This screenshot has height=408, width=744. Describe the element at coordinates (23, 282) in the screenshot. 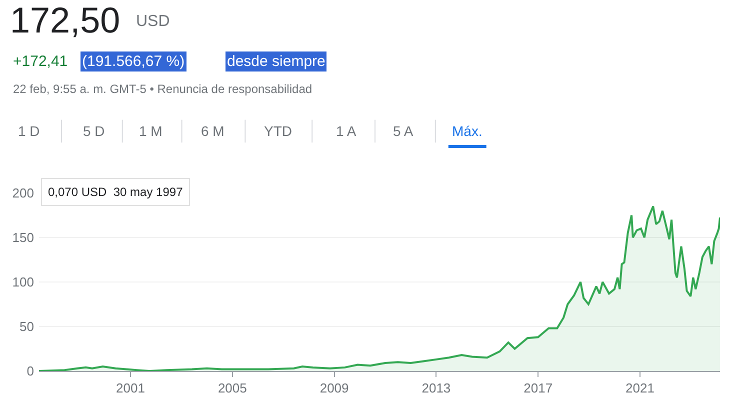

I see `y-tick-label: 100` at that location.